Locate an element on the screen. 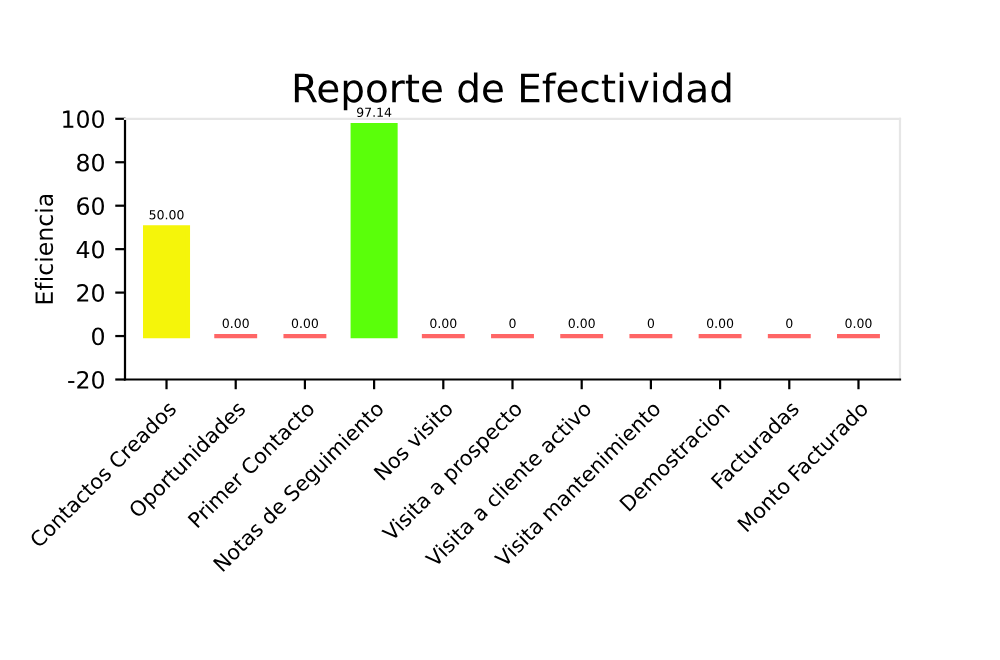 Image resolution: width=1000 pixels, height=660 pixels. chart-title: Reporte de Efectividad is located at coordinates (512, 91).